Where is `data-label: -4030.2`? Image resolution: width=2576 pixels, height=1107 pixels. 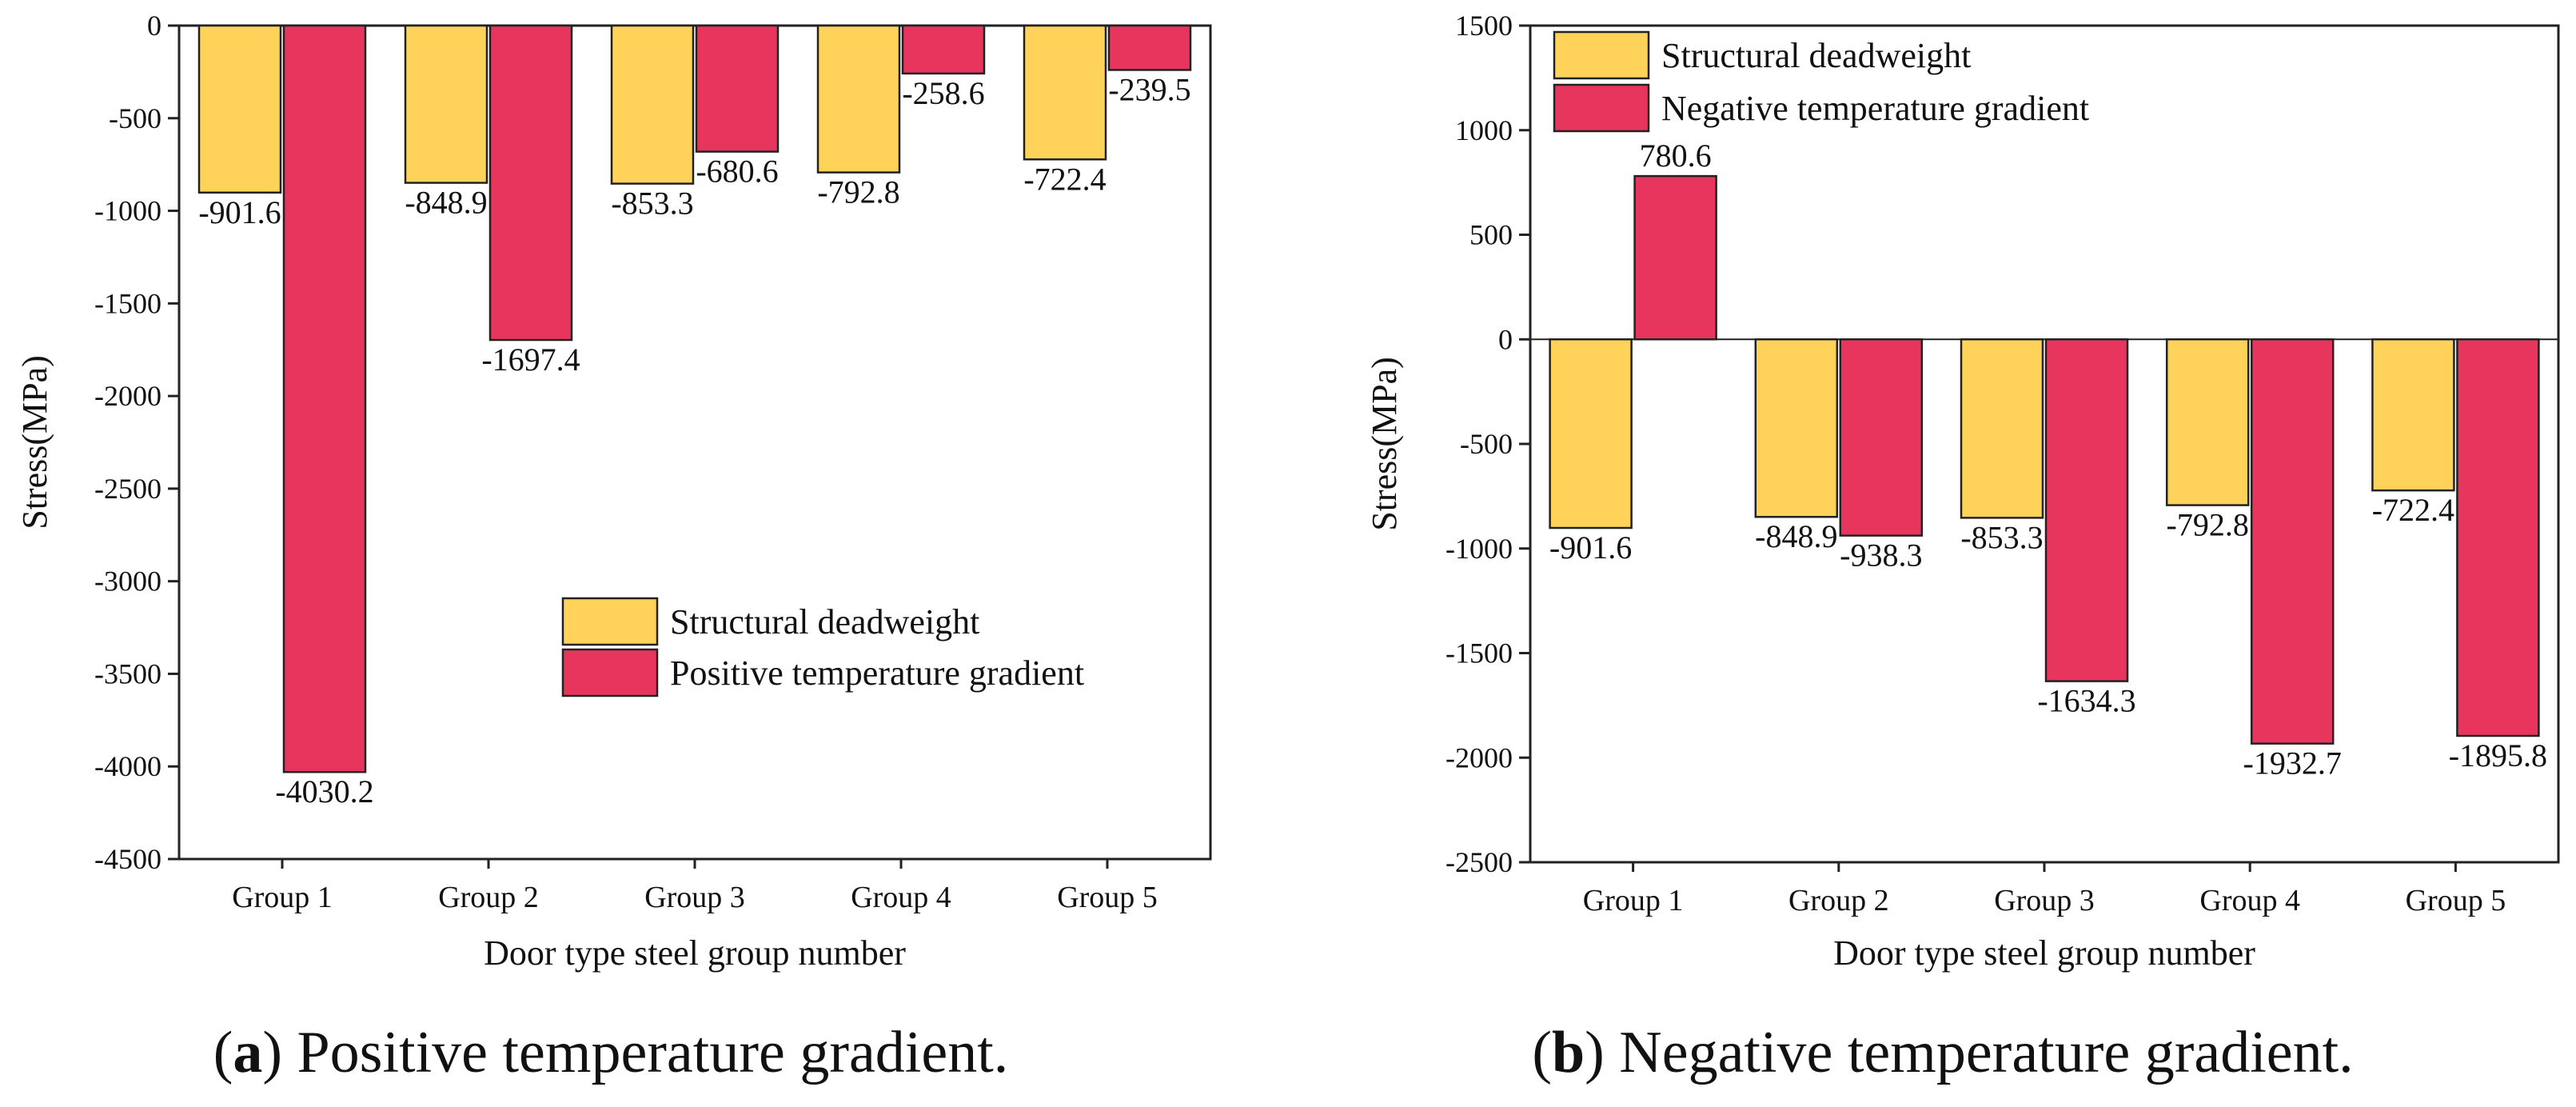
data-label: -4030.2 is located at coordinates (324, 791).